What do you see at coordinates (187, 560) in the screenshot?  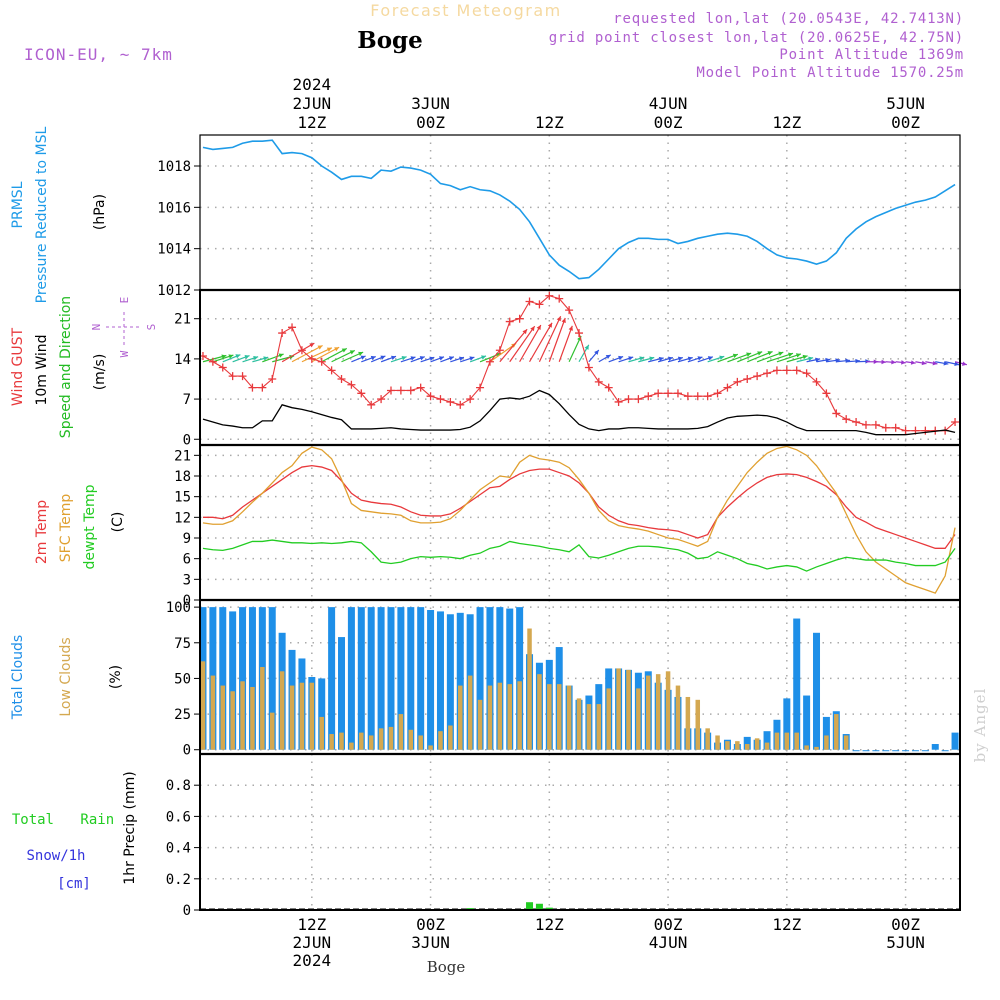 I see `y-tick-label: 6` at bounding box center [187, 560].